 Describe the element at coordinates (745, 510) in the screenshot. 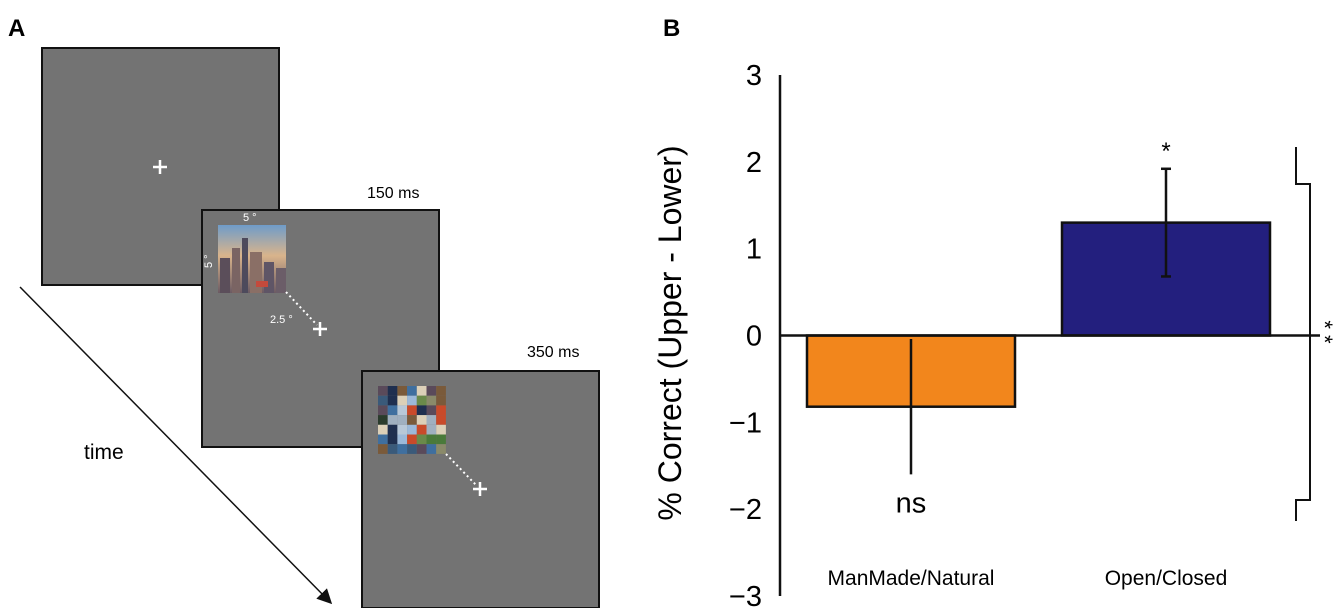

I see `y-tick-label: −2` at that location.